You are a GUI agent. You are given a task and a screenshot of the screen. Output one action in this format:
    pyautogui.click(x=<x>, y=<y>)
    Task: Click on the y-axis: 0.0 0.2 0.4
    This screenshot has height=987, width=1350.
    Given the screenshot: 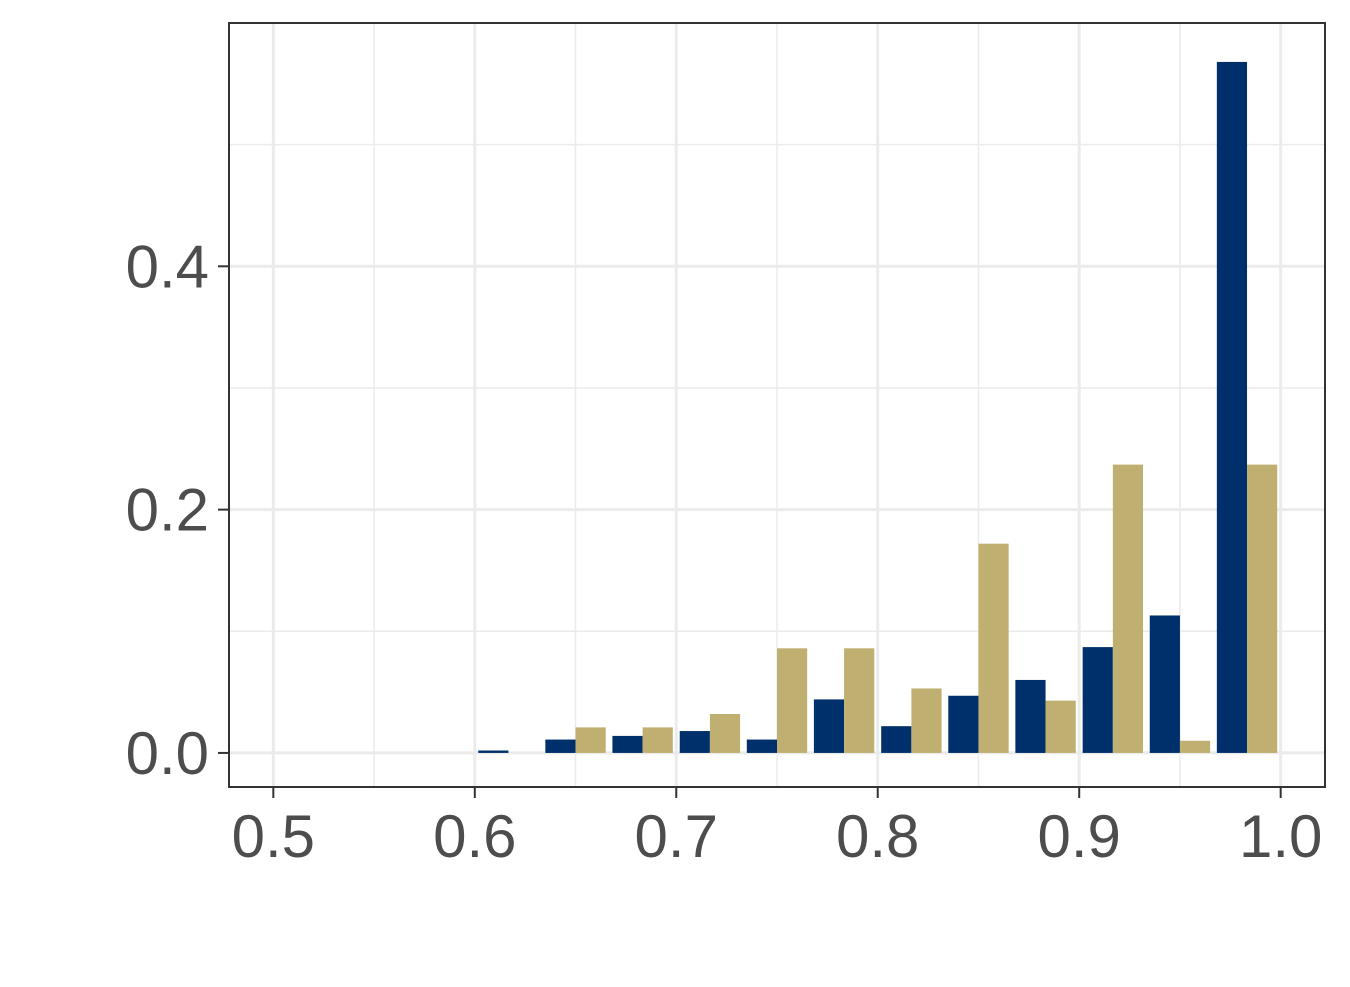 What is the action you would take?
    pyautogui.click(x=177, y=510)
    